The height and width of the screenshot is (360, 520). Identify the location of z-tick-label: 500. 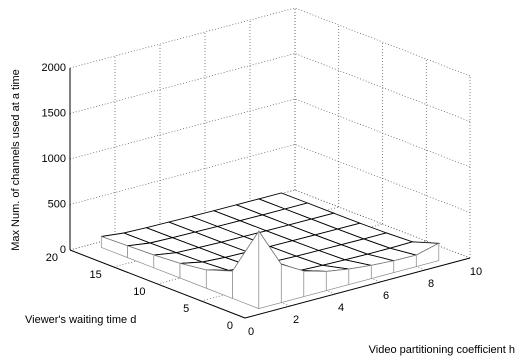
(57, 204).